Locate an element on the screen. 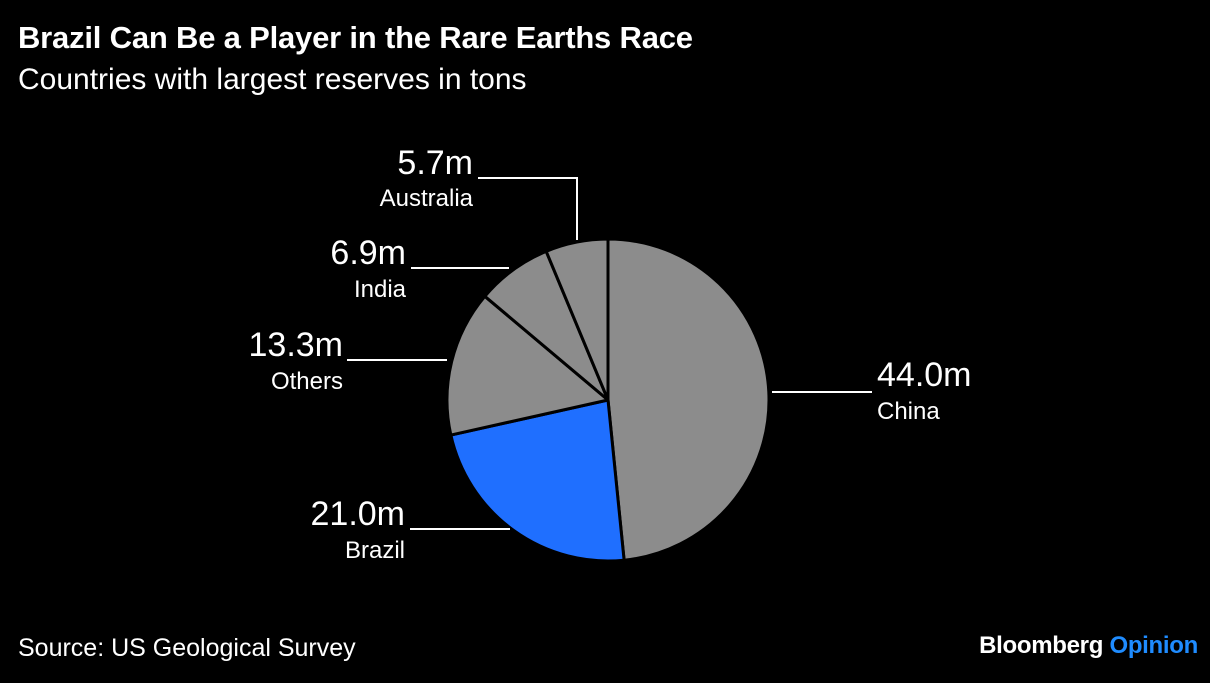 The width and height of the screenshot is (1210, 683). value-label-china: 44.0m is located at coordinates (924, 375).